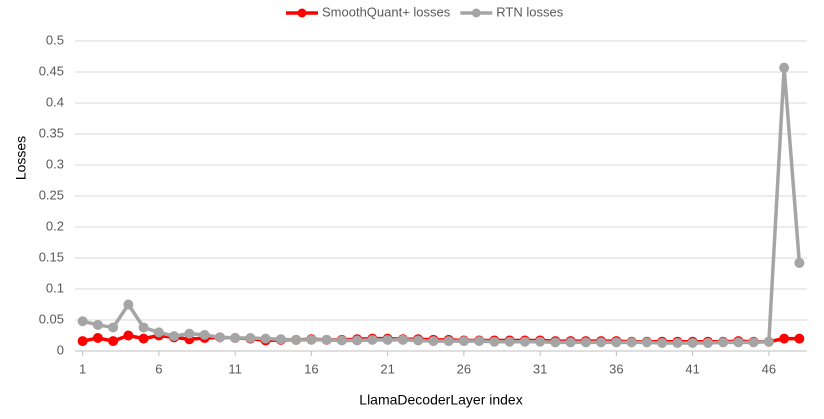 The image size is (824, 419). I want to click on legend-label: SmoothQuant+ losses, so click(386, 11).